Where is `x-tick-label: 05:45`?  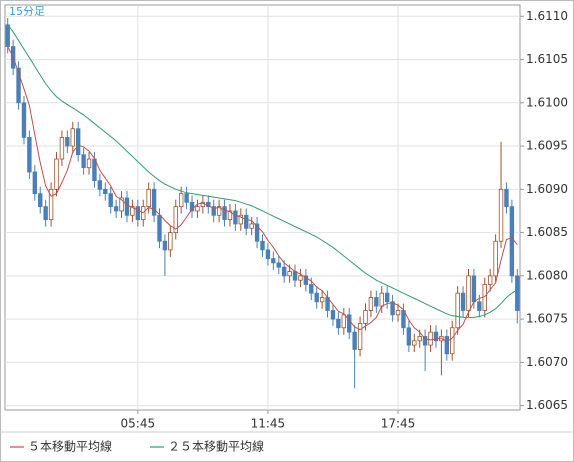 x-tick-label: 05:45 is located at coordinates (138, 424).